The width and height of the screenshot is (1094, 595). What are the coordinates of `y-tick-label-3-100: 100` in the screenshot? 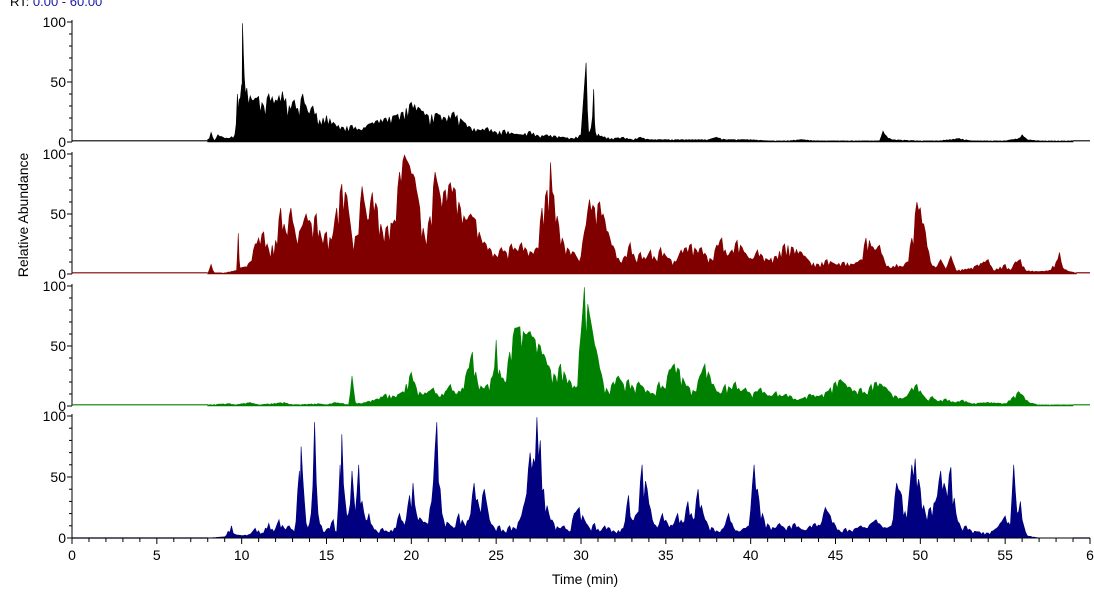 It's located at (55, 286).